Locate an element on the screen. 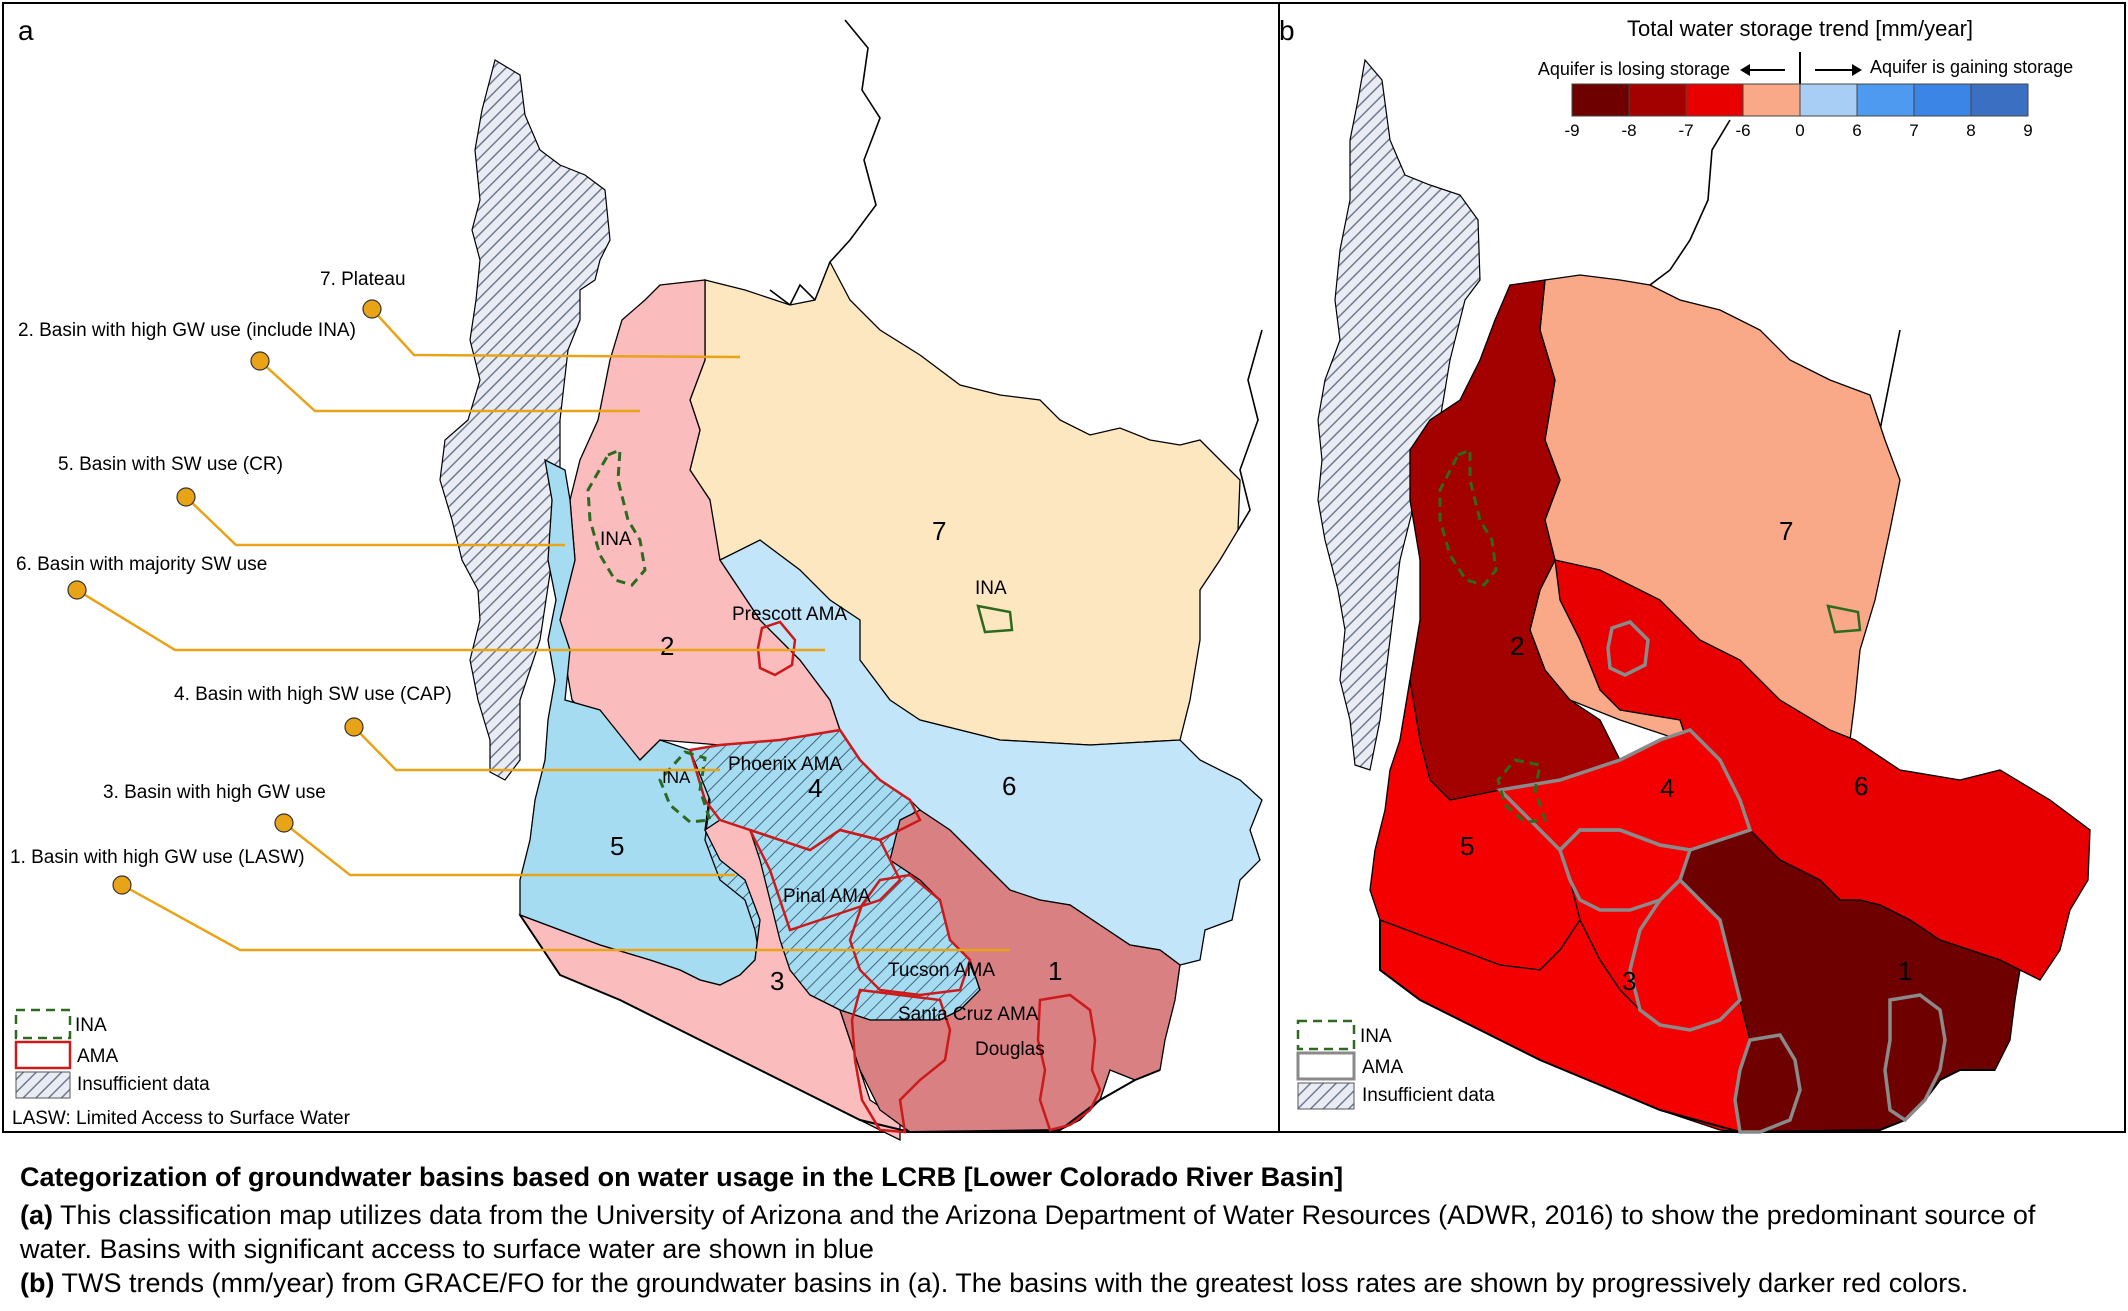 This screenshot has height=1311, width=2128. ama-outlines is located at coordinates (1721, 876).